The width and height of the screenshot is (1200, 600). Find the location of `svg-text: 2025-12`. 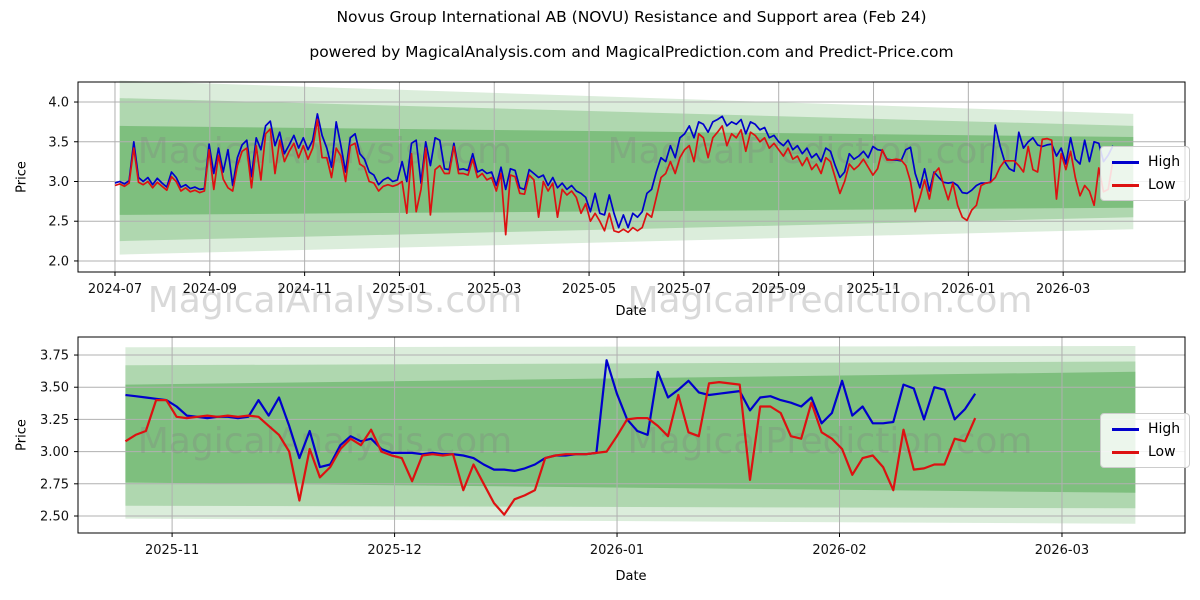

svg-text: 2025-12 is located at coordinates (394, 550).